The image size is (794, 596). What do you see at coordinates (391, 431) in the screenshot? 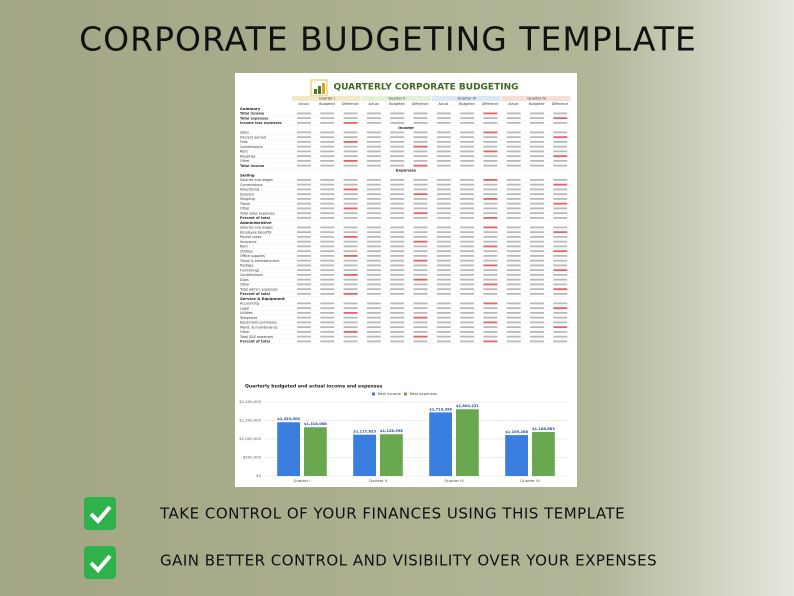
I see `value-label: $1,128,398` at bounding box center [391, 431].